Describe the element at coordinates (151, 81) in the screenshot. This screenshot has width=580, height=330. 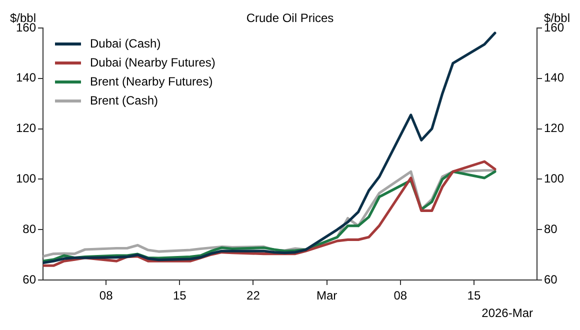
I see `legend-label: Brent (Nearby Futures)` at that location.